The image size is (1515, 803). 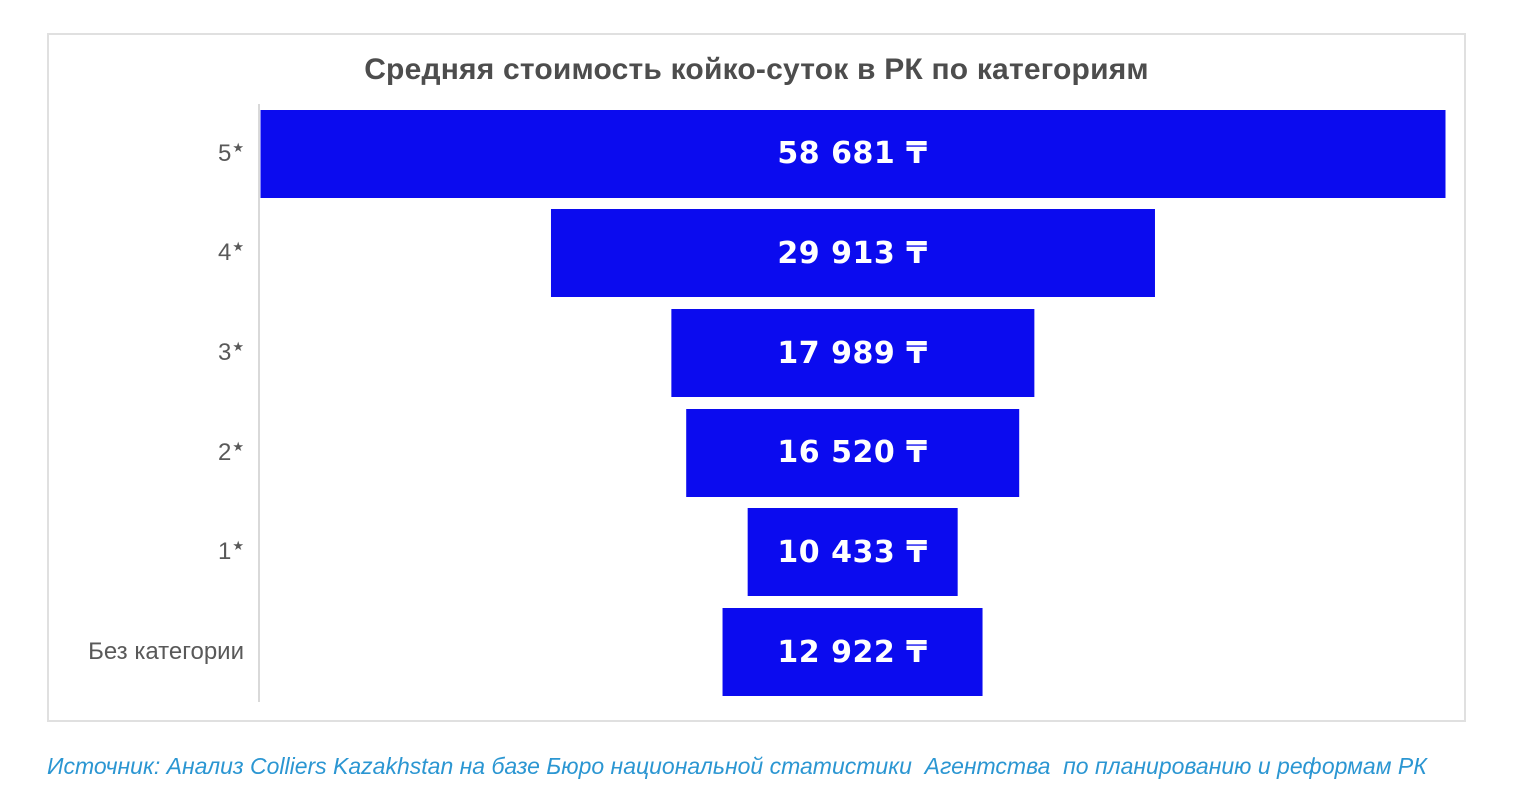 I want to click on bar-2-star: 16 520 ₸, so click(x=852, y=452).